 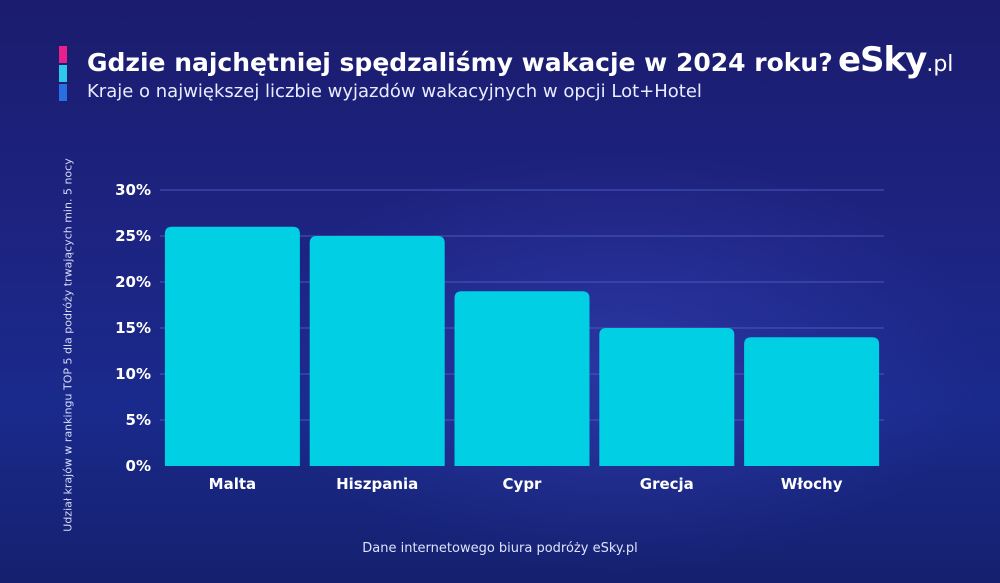 I want to click on source-note: Dane internetowego biura podróży eSky.pl, so click(x=500, y=548).